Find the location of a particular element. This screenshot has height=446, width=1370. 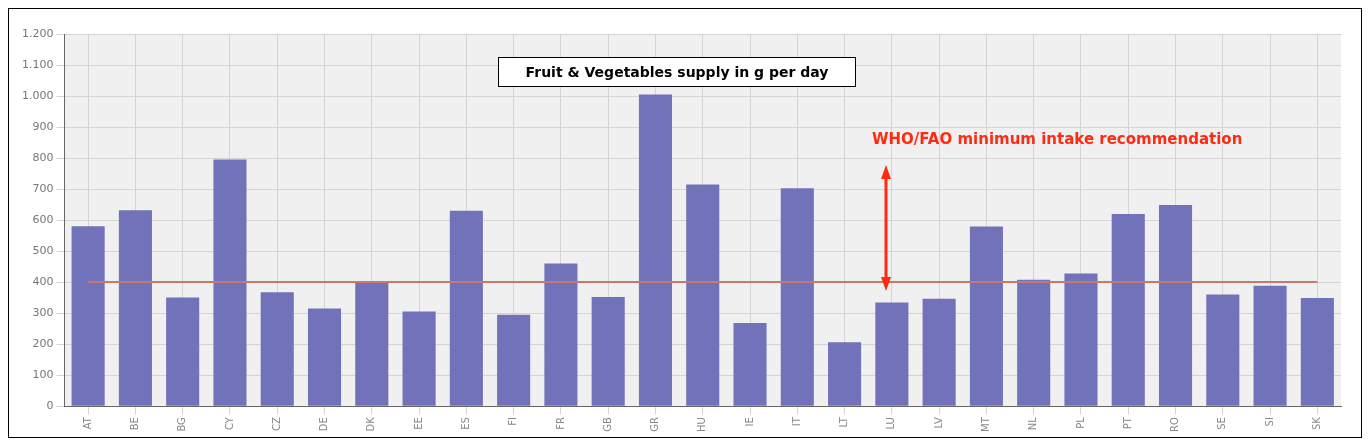

x-tick-label: LU is located at coordinates (891, 423).